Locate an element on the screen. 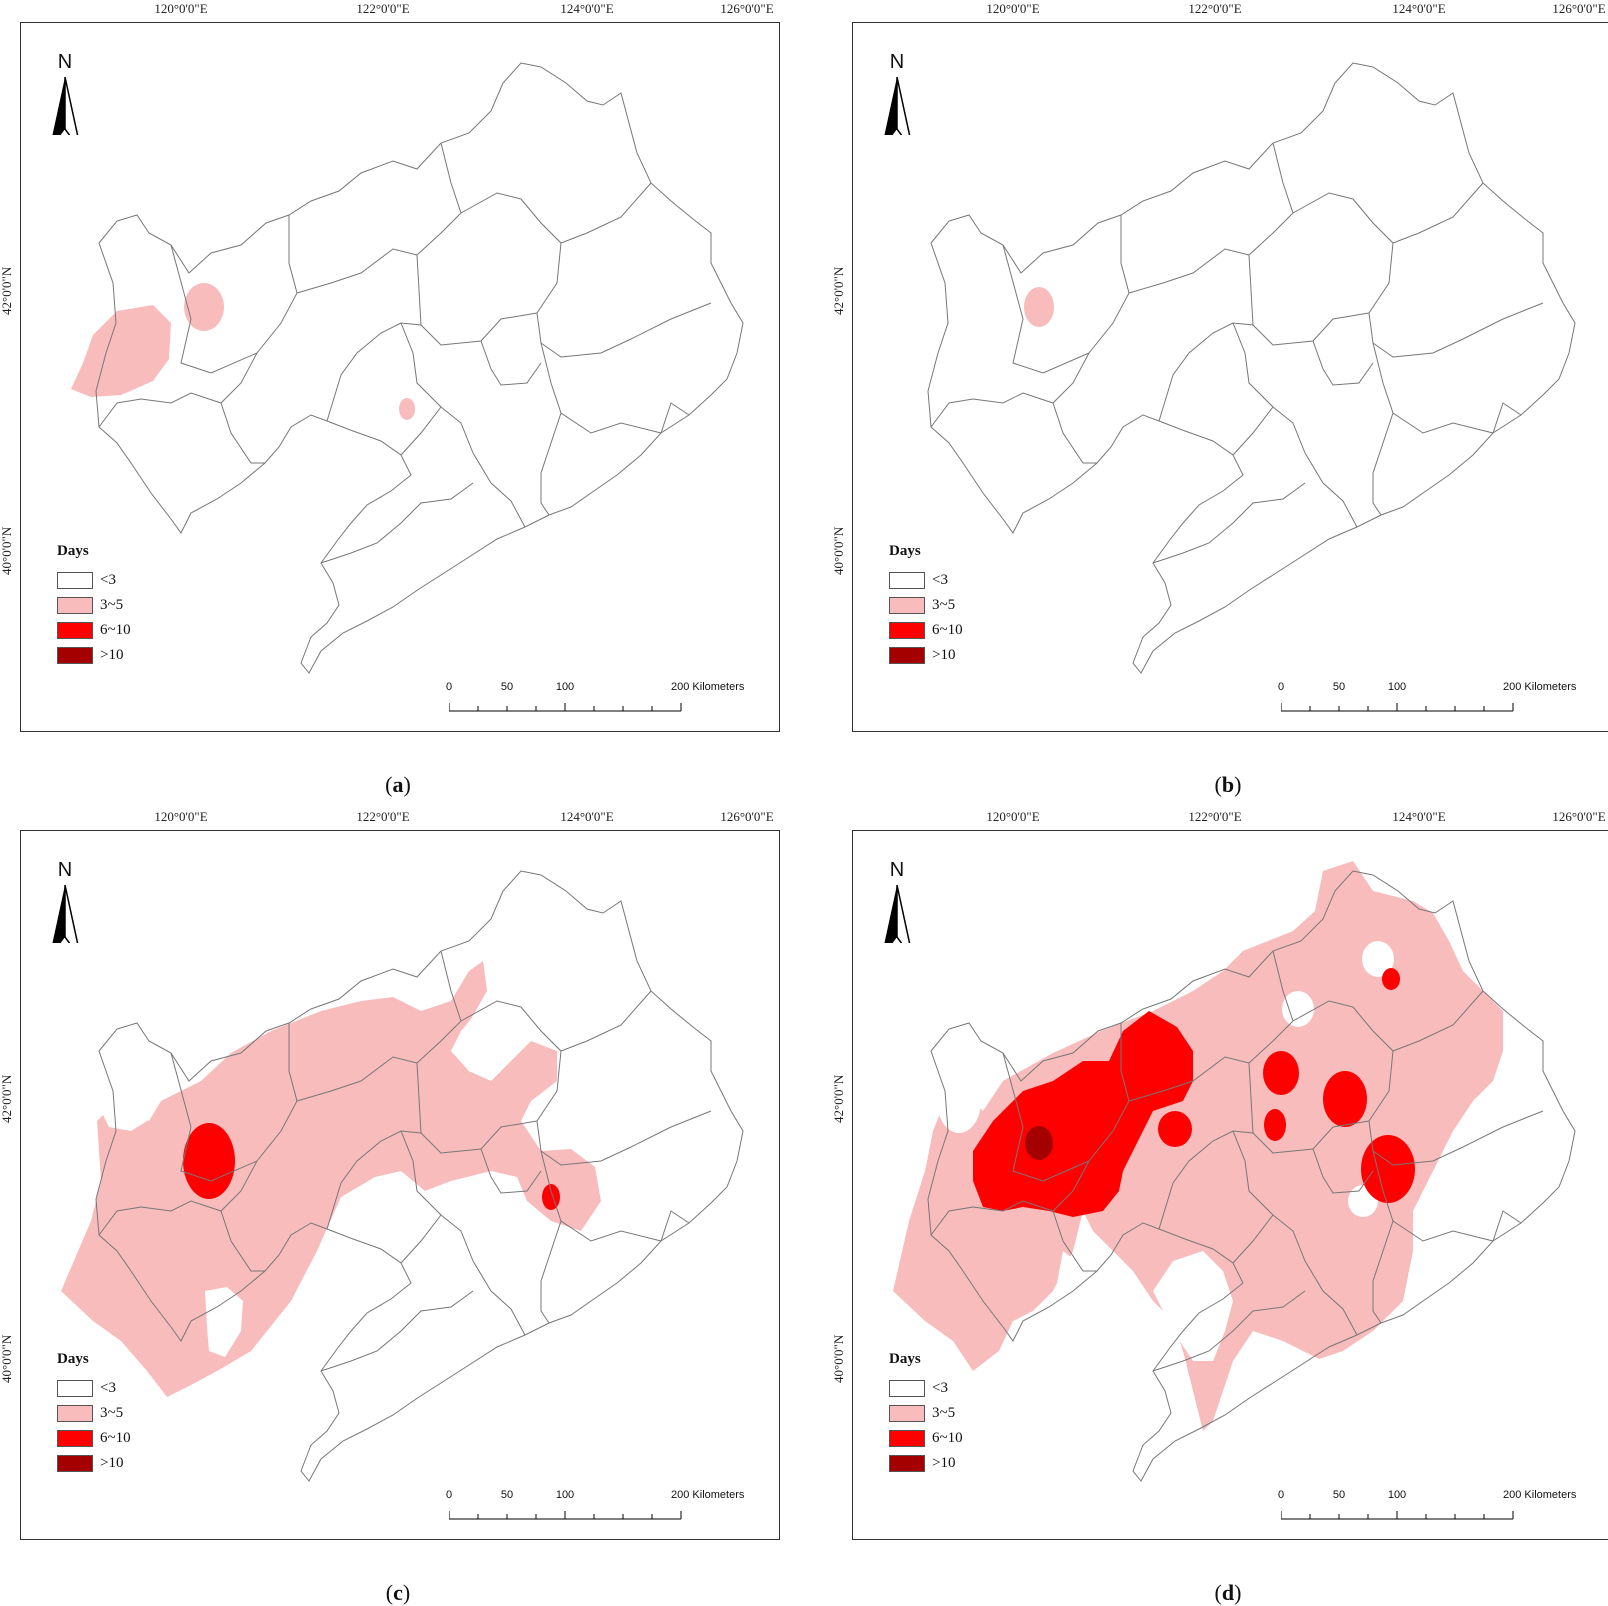 This screenshot has height=1606, width=1608. longitude-label: 124°0'0"E is located at coordinates (587, 816).